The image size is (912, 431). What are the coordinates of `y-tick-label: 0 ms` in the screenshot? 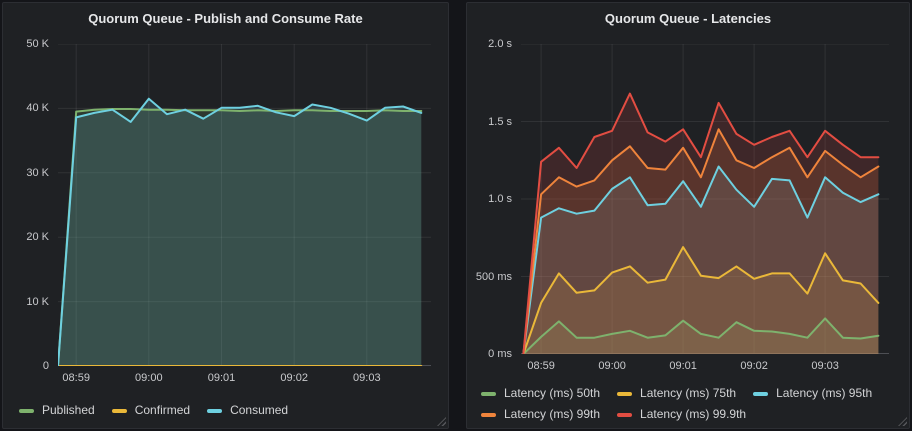 It's located at (500, 354).